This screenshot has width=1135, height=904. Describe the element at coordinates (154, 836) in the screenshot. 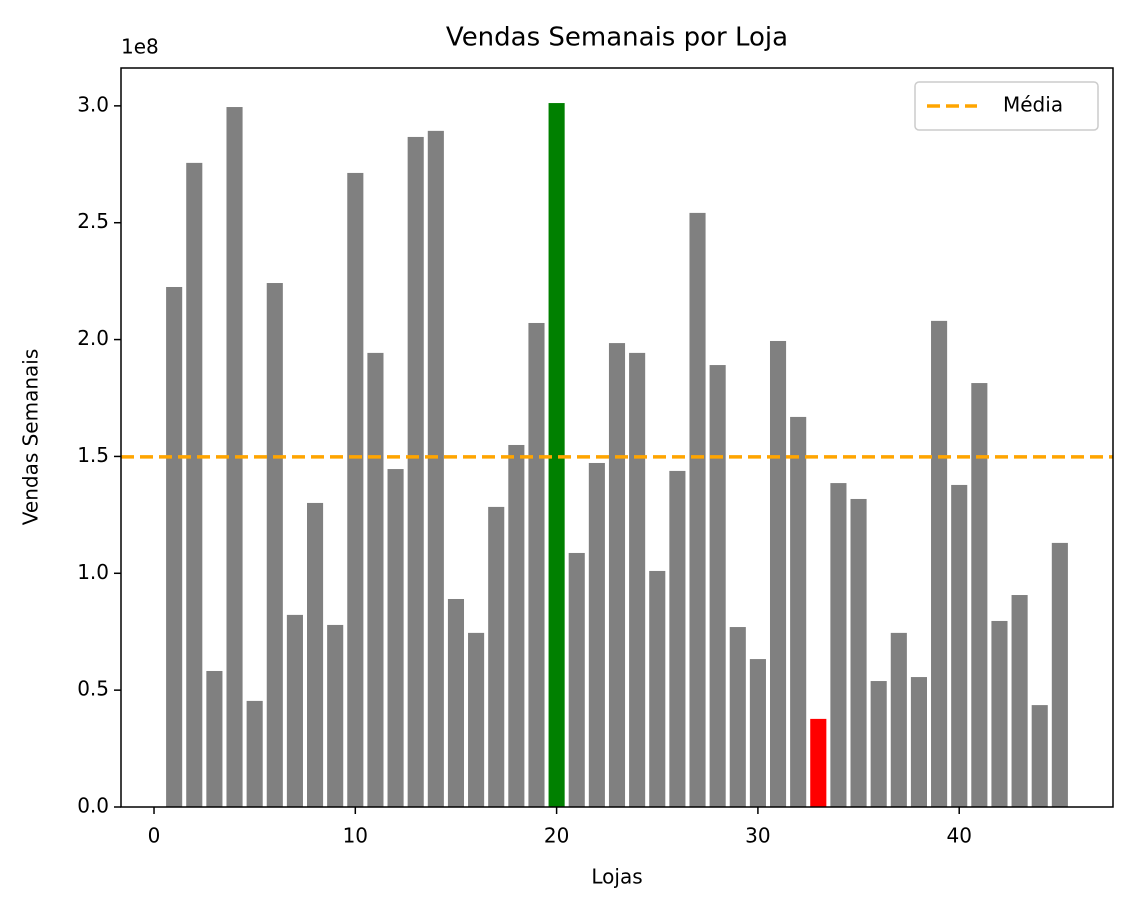

I see `x-tick-label: 0` at that location.